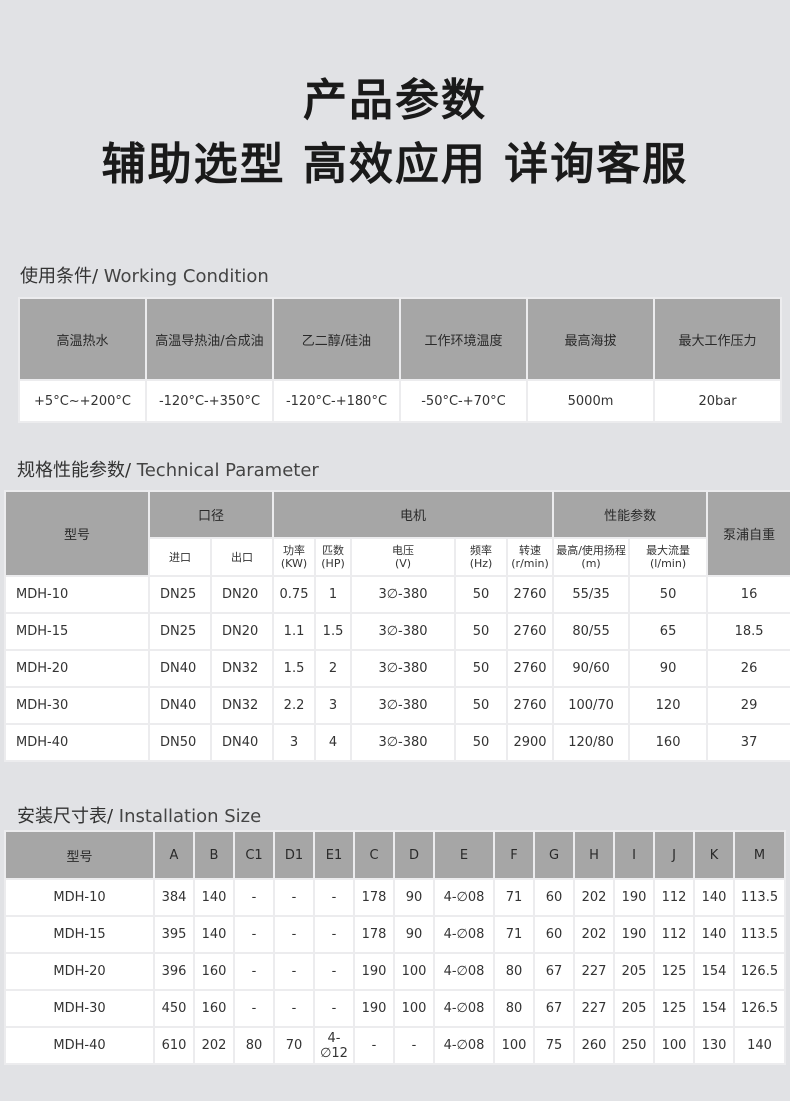 The width and height of the screenshot is (790, 1101). What do you see at coordinates (79, 934) in the screenshot?
I see `table-cell: MDH-15` at bounding box center [79, 934].